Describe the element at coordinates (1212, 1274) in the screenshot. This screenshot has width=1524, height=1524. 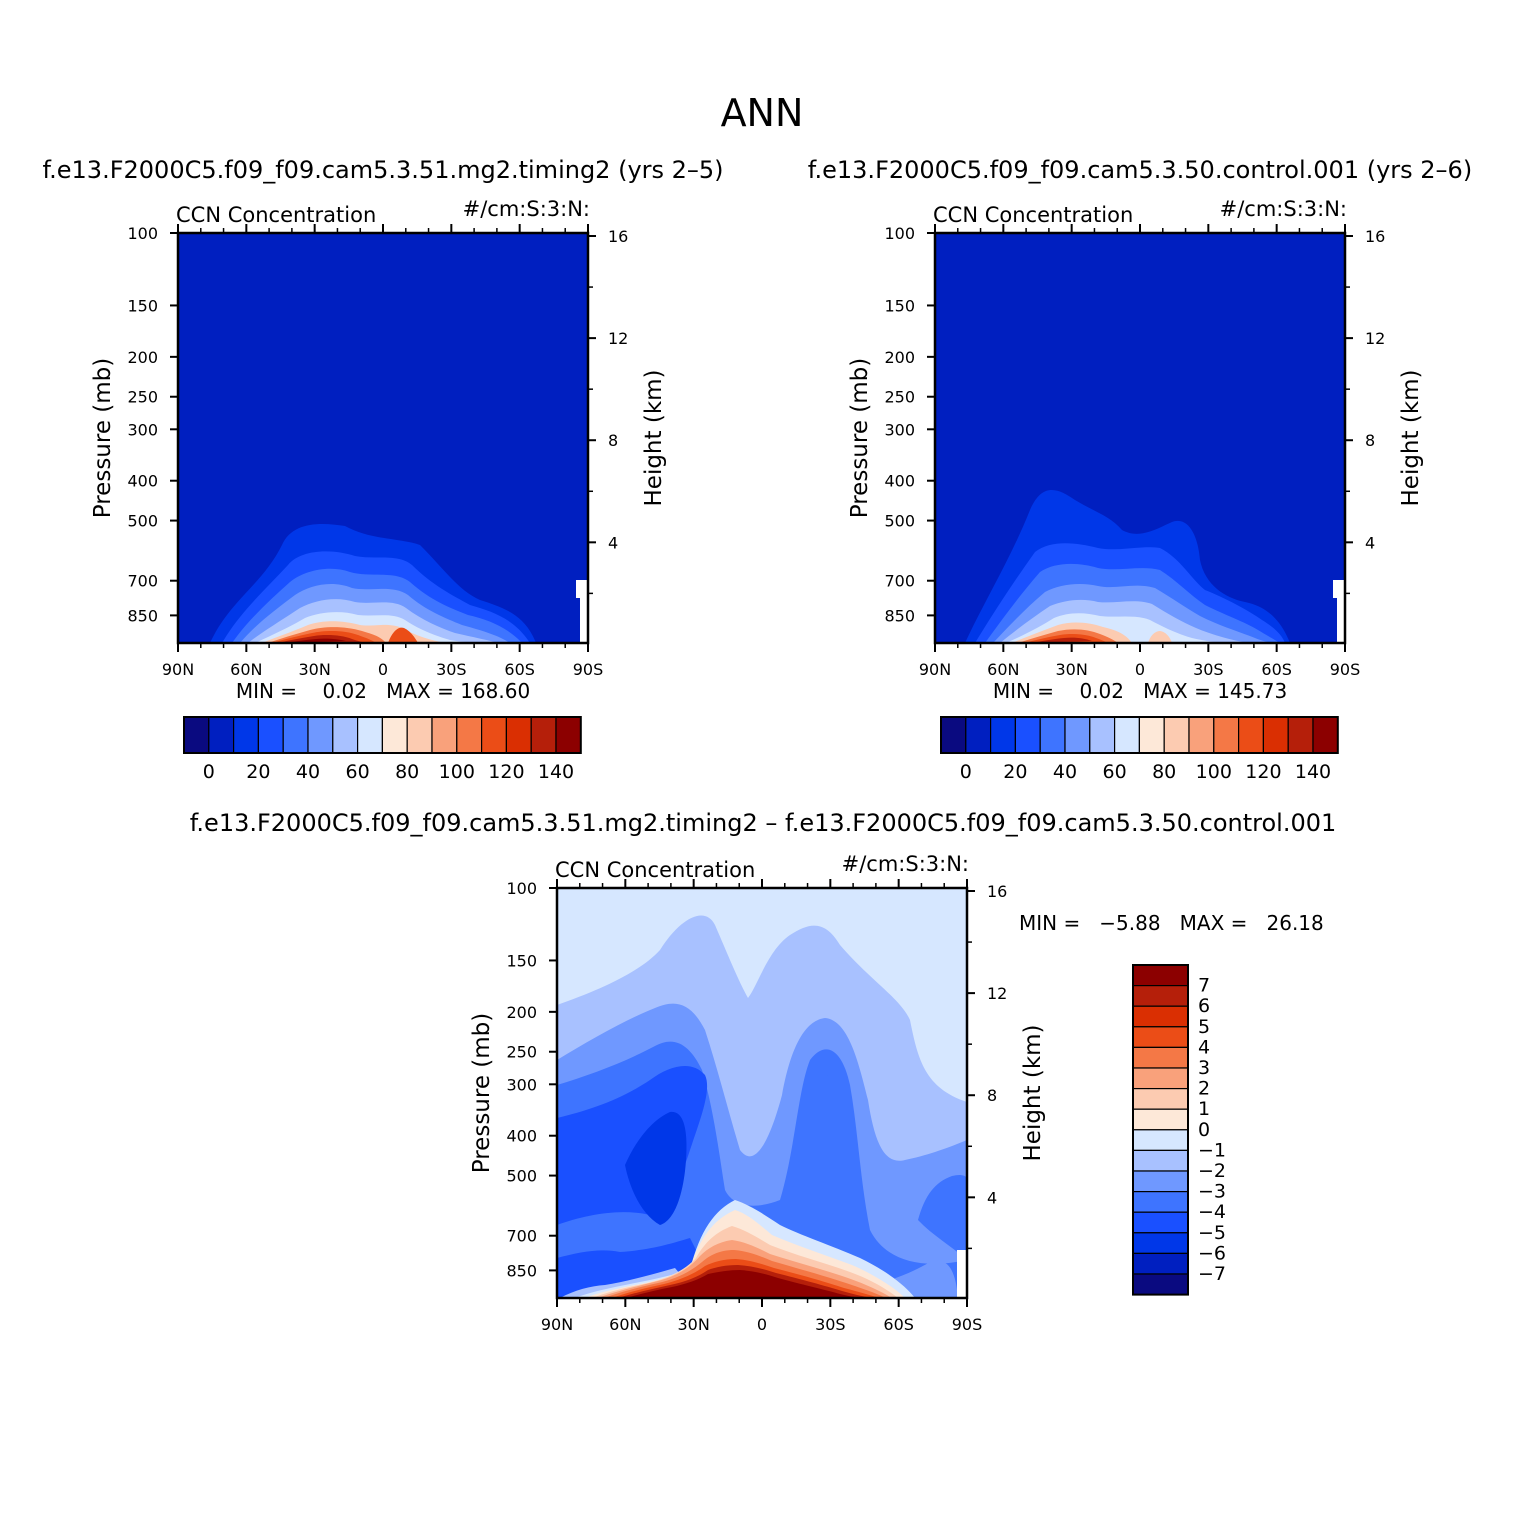
I see `colorbar-label: −7` at that location.